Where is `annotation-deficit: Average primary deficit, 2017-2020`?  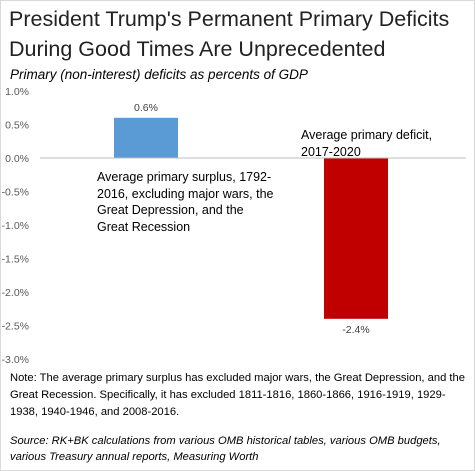
annotation-deficit: Average primary deficit, 2017-2020 is located at coordinates (367, 143).